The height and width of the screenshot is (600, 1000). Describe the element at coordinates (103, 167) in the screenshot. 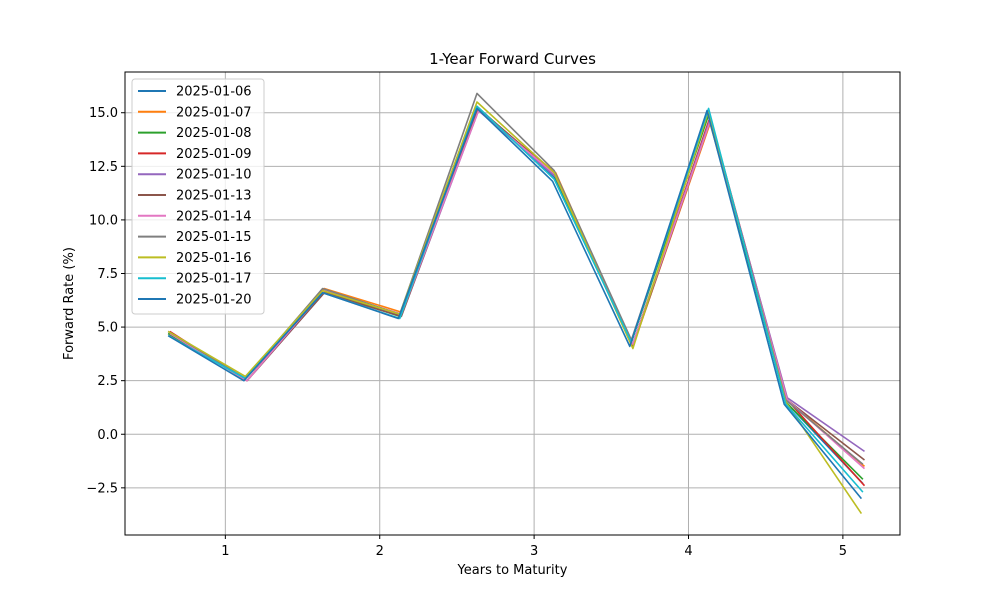

I see `y-tick-label: 12.5` at that location.